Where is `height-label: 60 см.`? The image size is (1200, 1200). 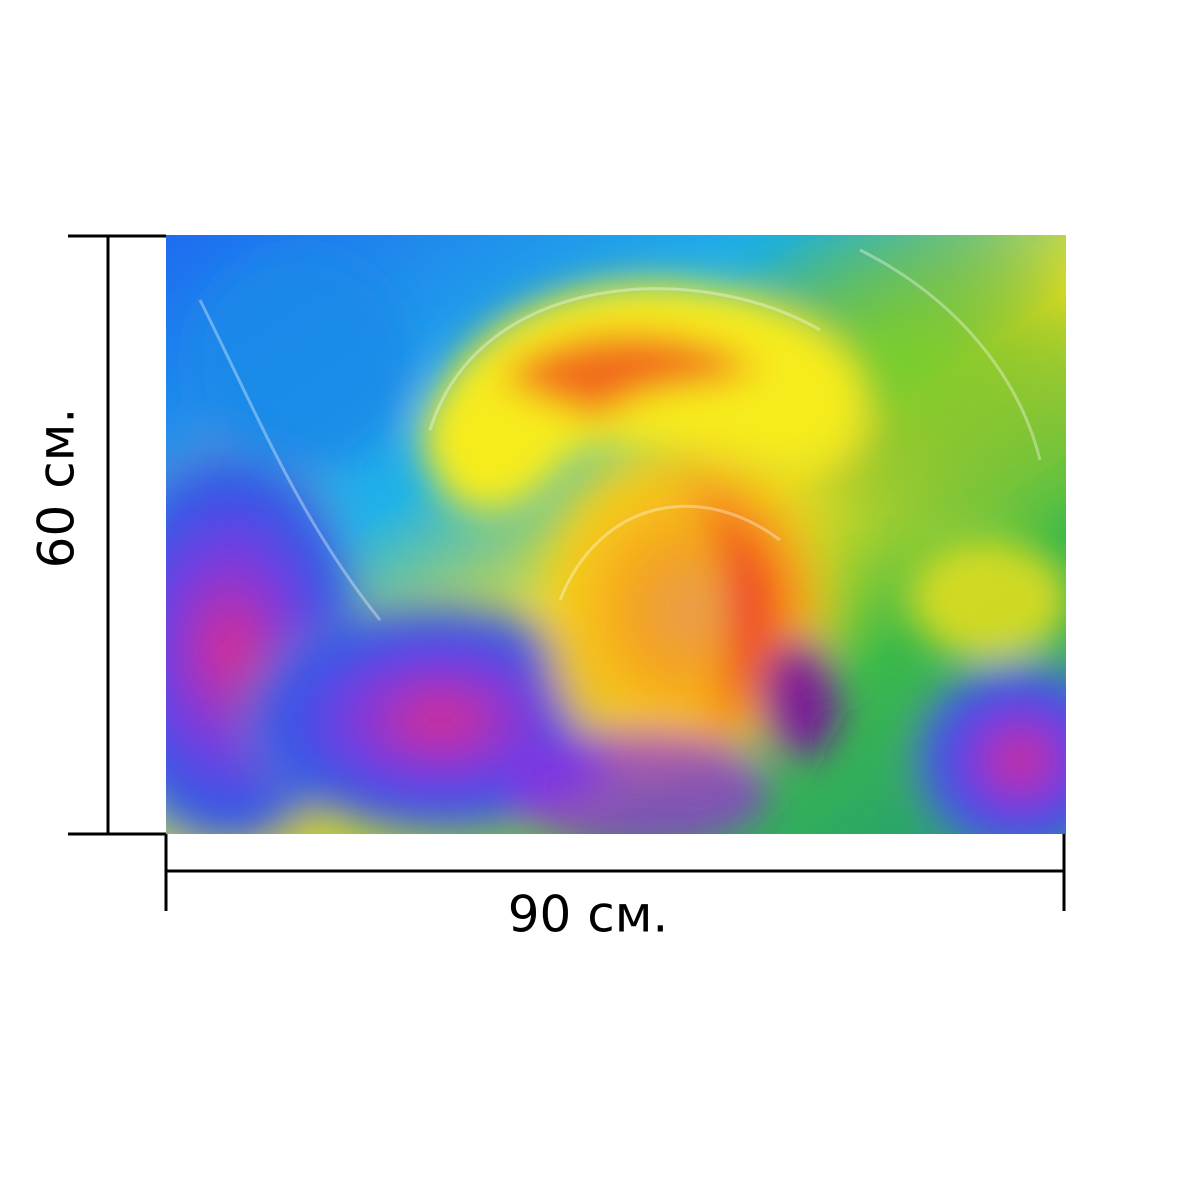 height-label: 60 см. is located at coordinates (57, 488).